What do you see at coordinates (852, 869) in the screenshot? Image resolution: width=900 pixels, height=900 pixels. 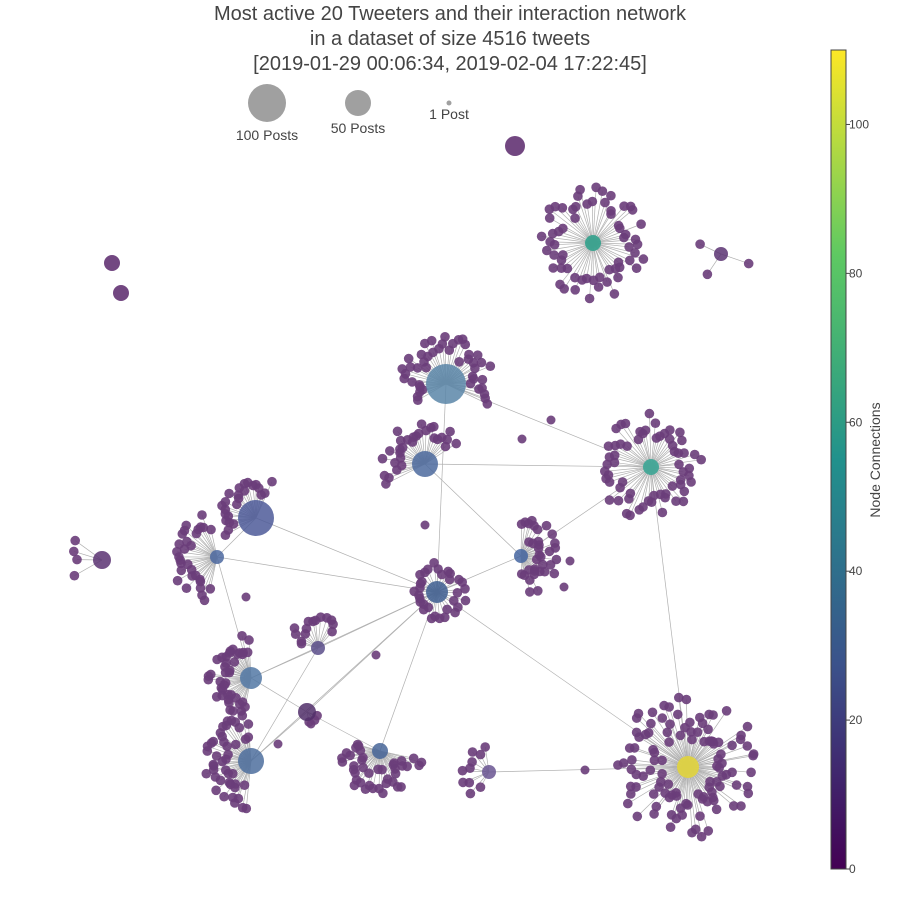 I see `colorbar-tick-label: 0` at bounding box center [852, 869].